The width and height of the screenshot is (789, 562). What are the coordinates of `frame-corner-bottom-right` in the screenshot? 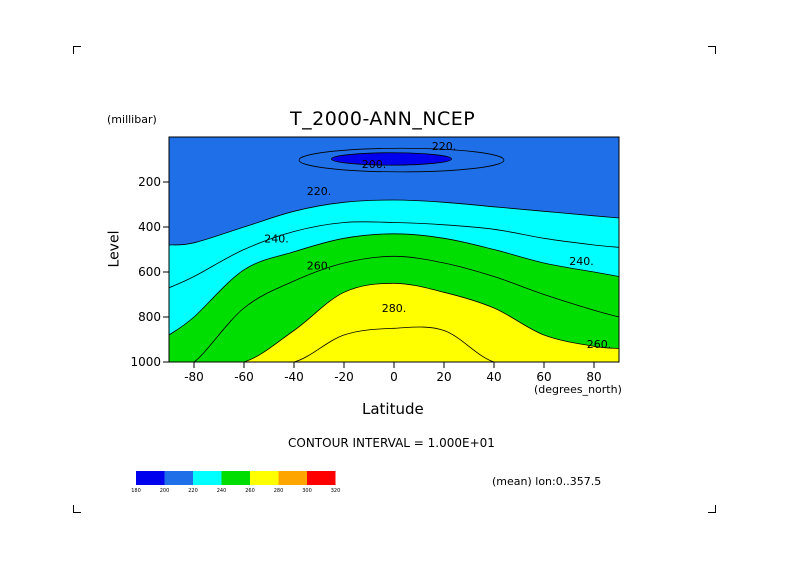 It's located at (712, 509).